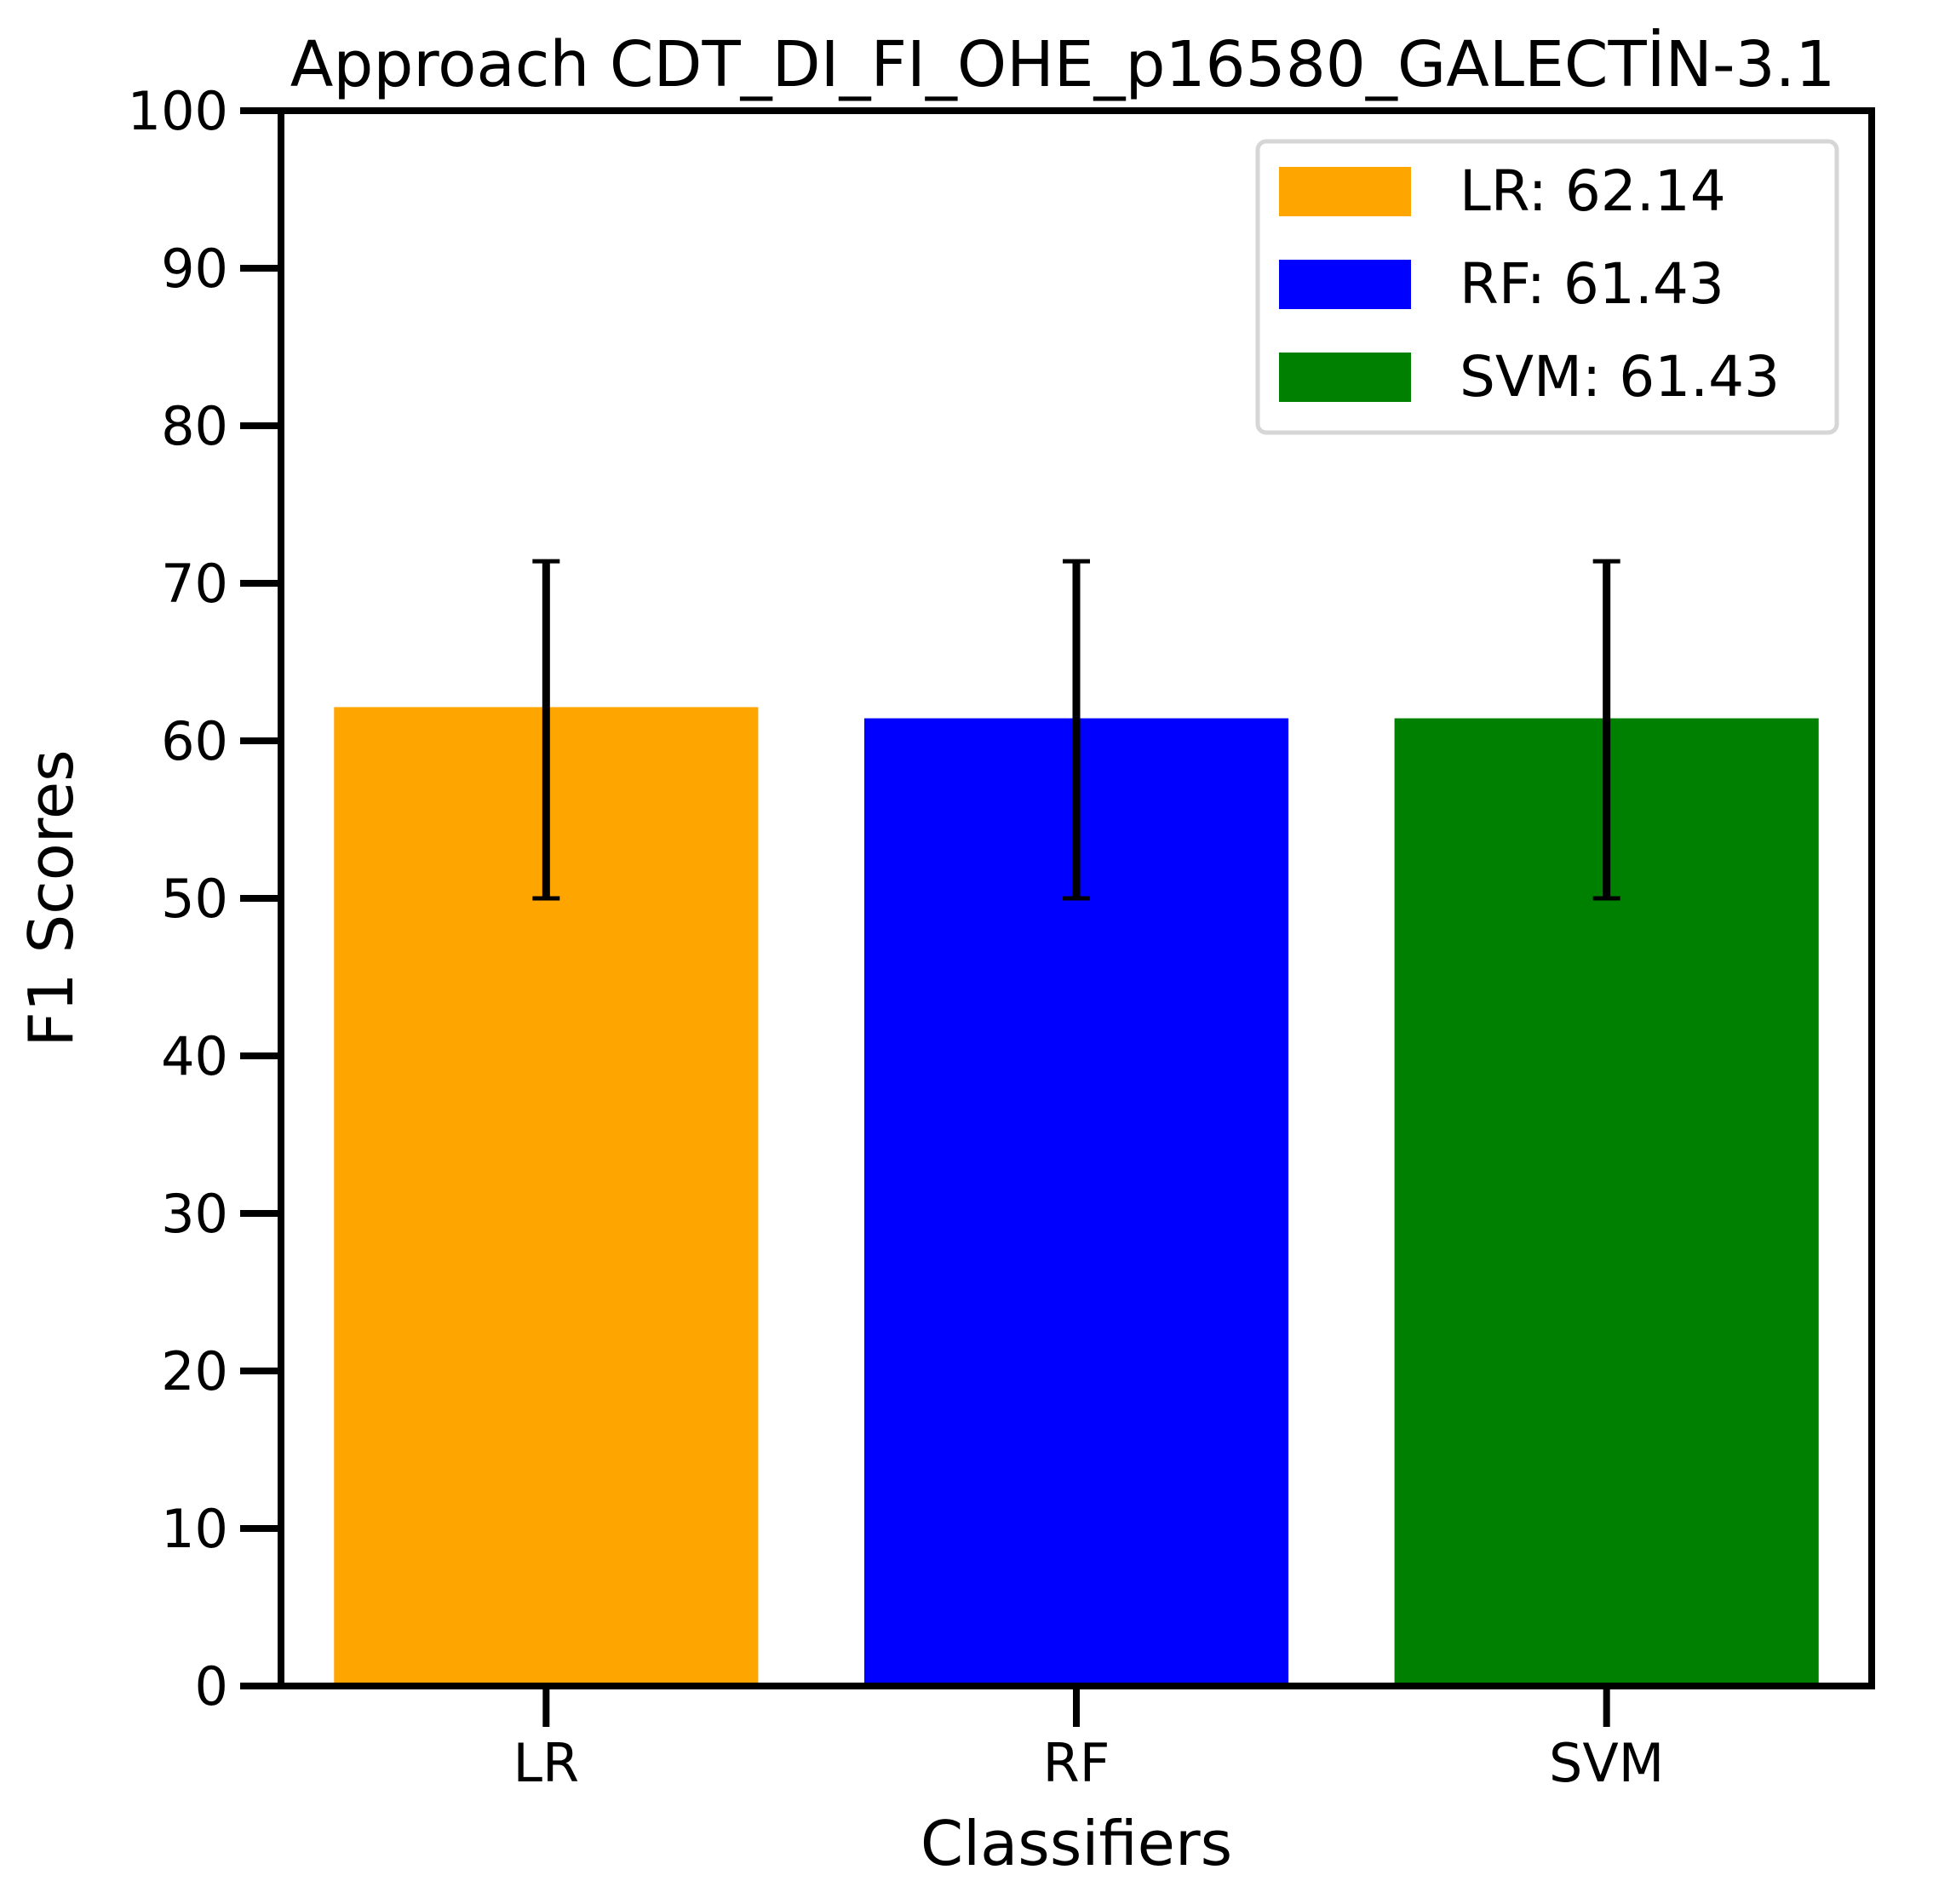  I want to click on y-tick-label: 90, so click(194, 269).